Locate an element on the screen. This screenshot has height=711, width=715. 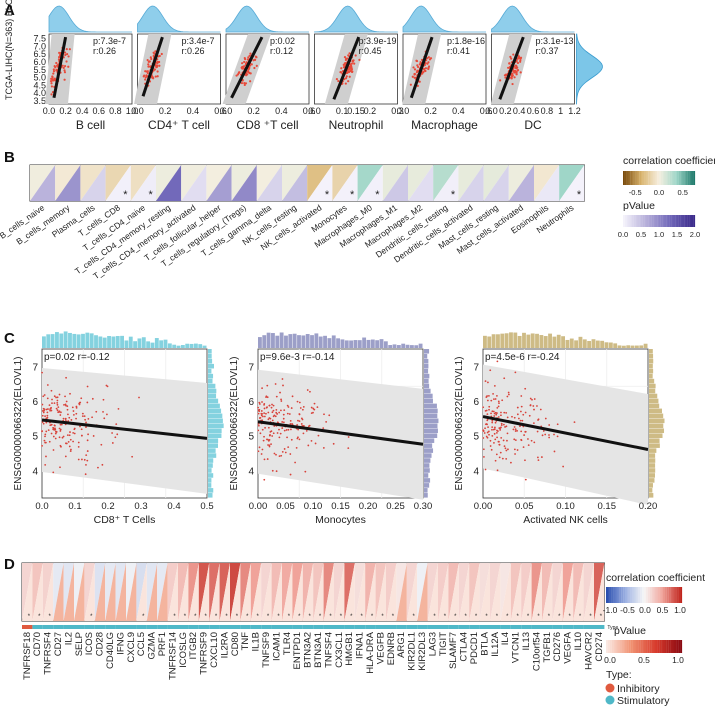
legend-tick: 0.0 is located at coordinates (645, 610).